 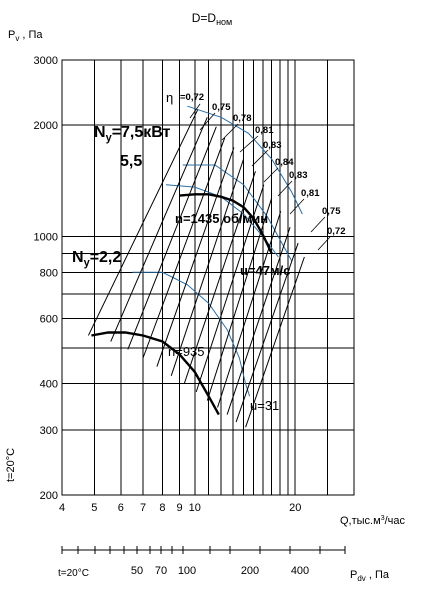 I want to click on y-tick-label: 1000, so click(x=46, y=237).